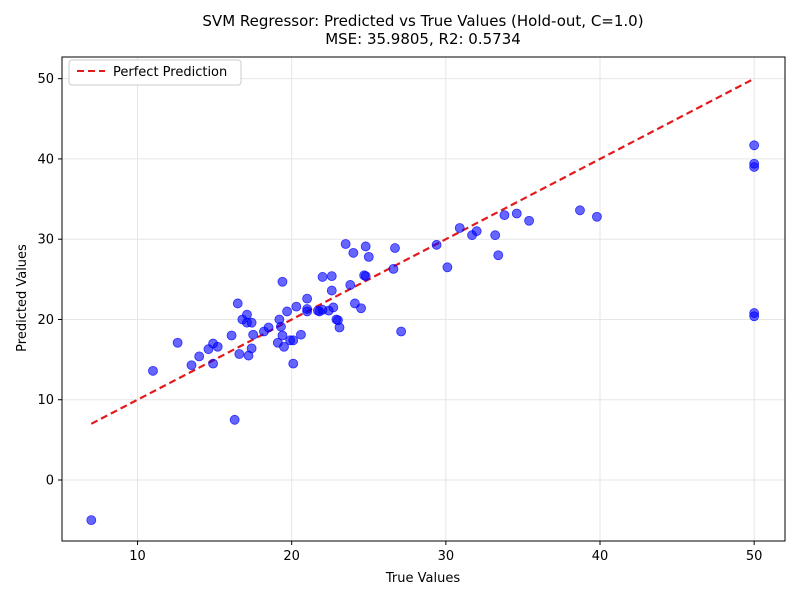 The height and width of the screenshot is (600, 800). I want to click on chart-subtitle: MSE: 35.9805, R2: 0.5734, so click(423, 39).